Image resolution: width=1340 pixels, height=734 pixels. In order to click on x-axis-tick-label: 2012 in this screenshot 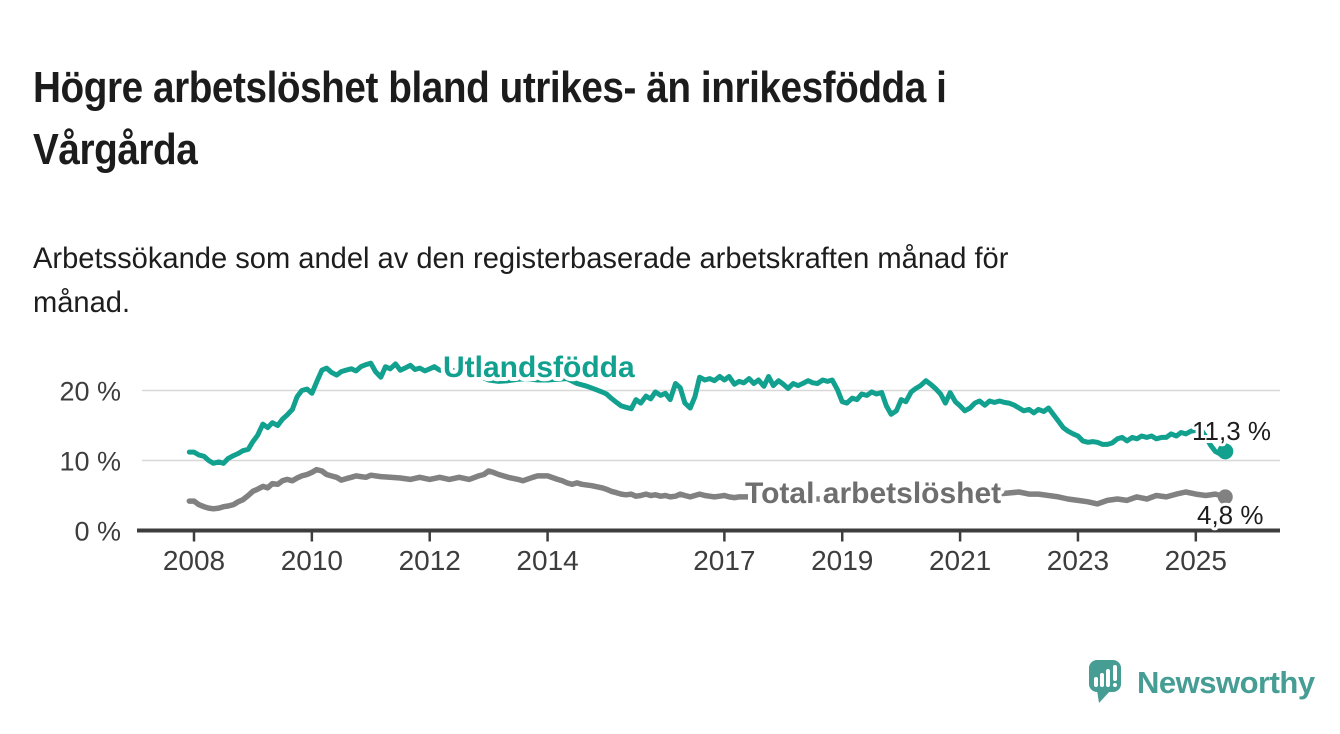, I will do `click(430, 560)`.